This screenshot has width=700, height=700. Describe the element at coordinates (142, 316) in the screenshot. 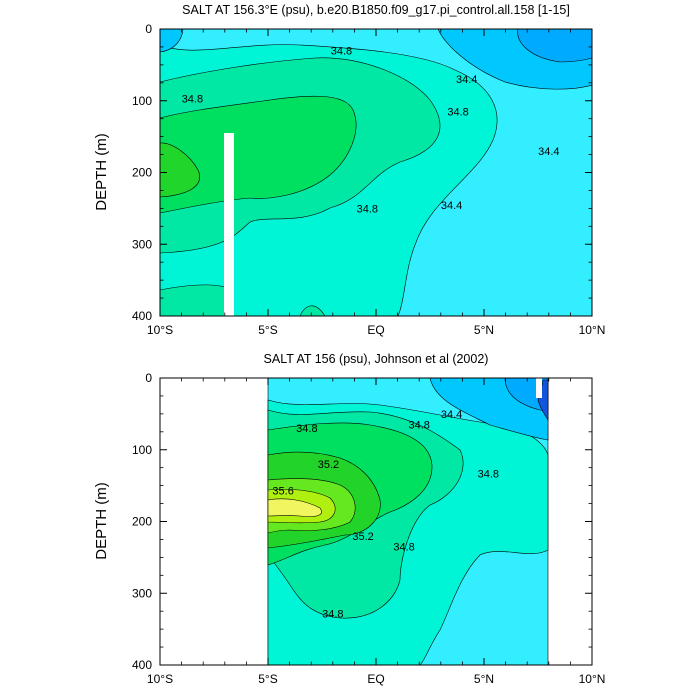

I see `y-tick-label-top: 400` at that location.